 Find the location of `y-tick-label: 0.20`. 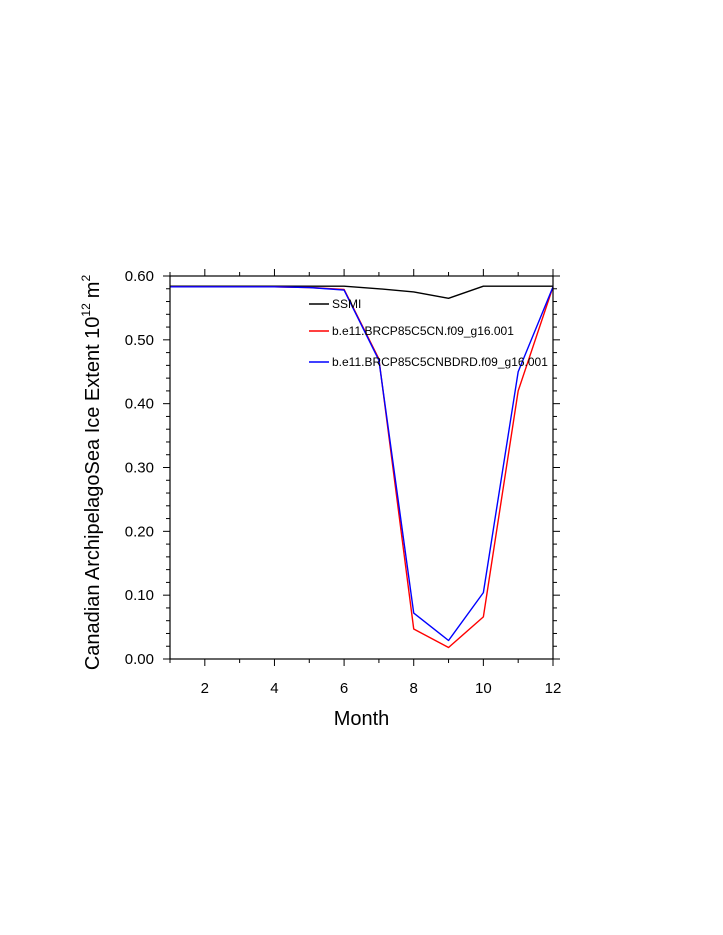

y-tick-label: 0.20 is located at coordinates (139, 531).